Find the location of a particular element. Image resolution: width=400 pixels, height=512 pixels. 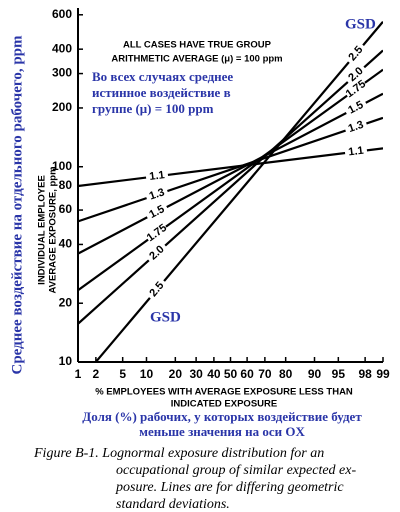

annotation-ru: группе (μ) = 100 ppm is located at coordinates (153, 108).